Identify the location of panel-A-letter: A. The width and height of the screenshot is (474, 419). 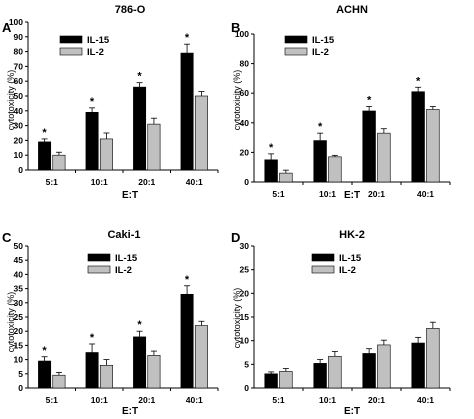
(7, 27).